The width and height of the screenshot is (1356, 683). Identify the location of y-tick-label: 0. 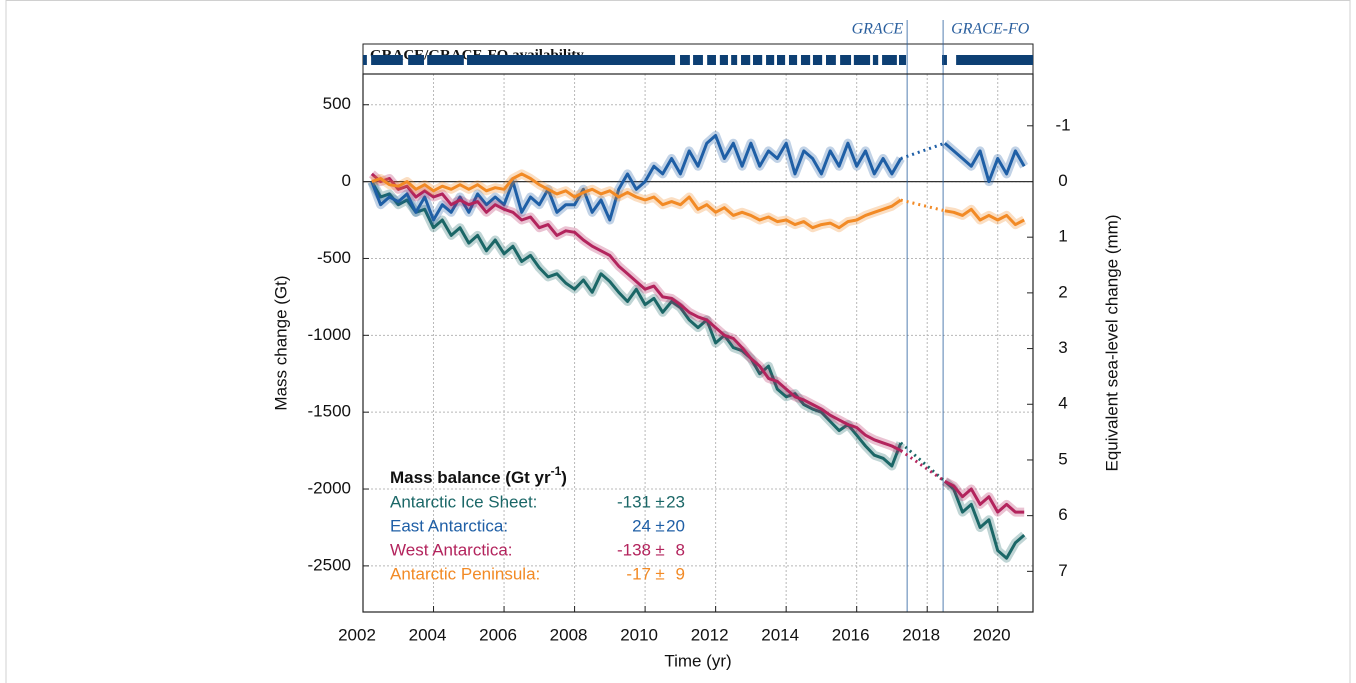
(346, 180).